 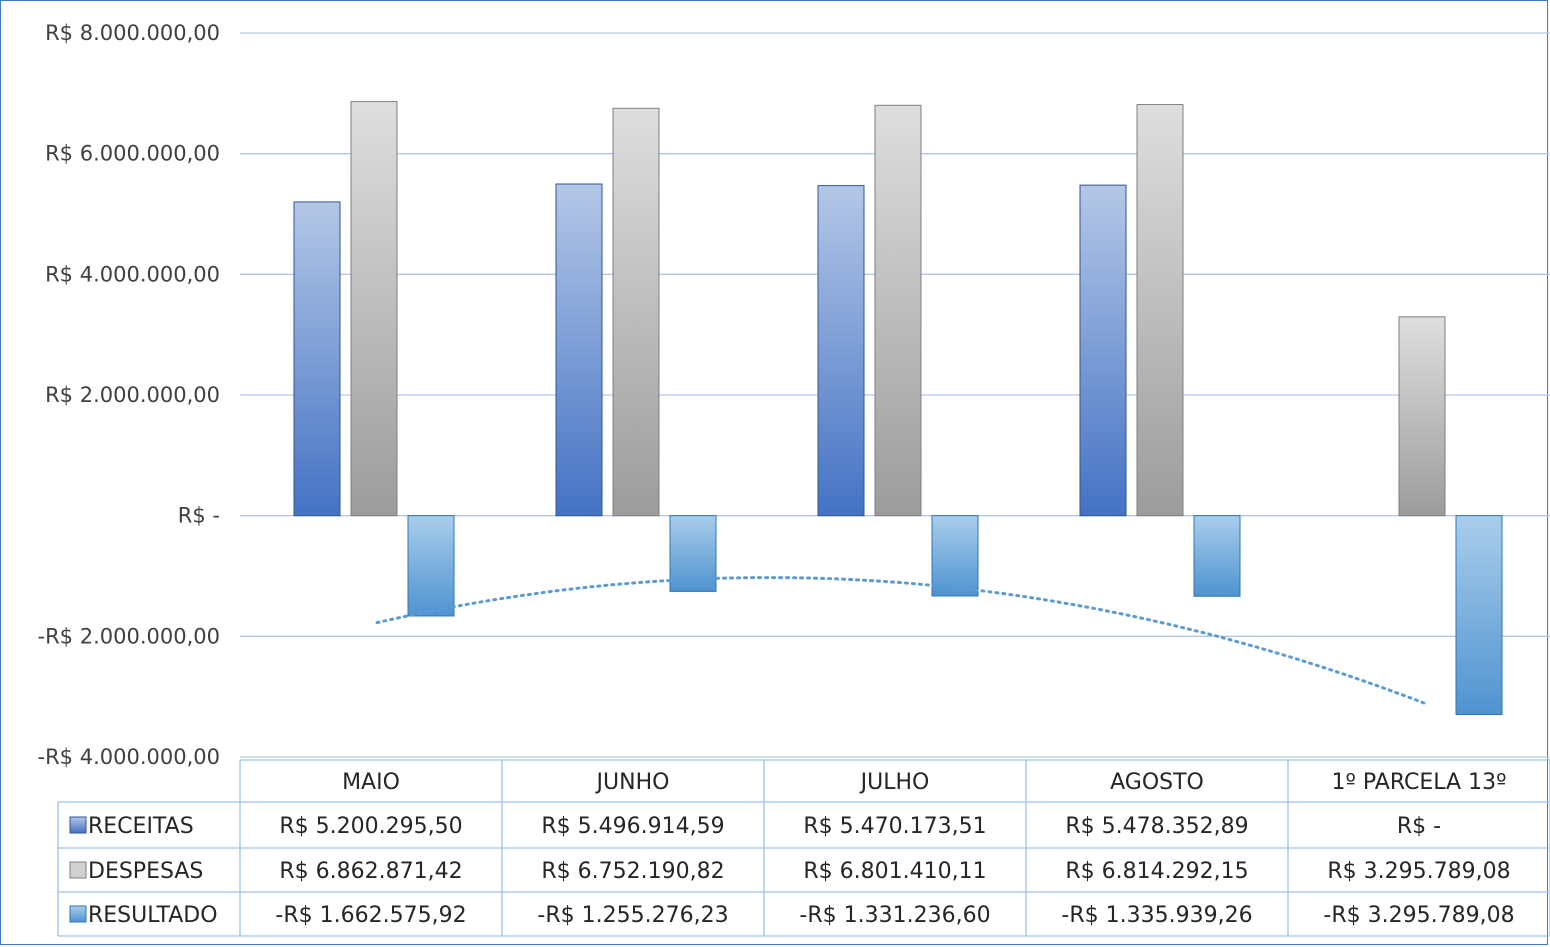 What do you see at coordinates (632, 782) in the screenshot?
I see `table-header-cell: JUNHO` at bounding box center [632, 782].